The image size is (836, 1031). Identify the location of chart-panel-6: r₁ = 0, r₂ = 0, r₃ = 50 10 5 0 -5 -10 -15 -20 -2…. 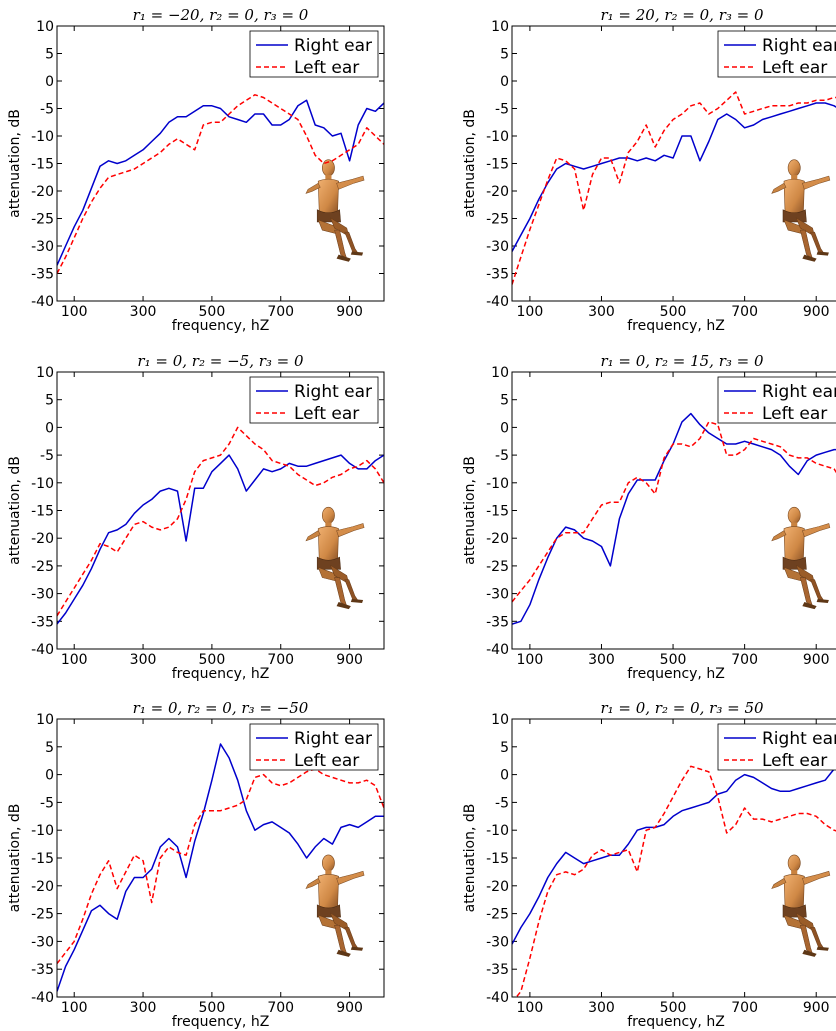
(649, 864).